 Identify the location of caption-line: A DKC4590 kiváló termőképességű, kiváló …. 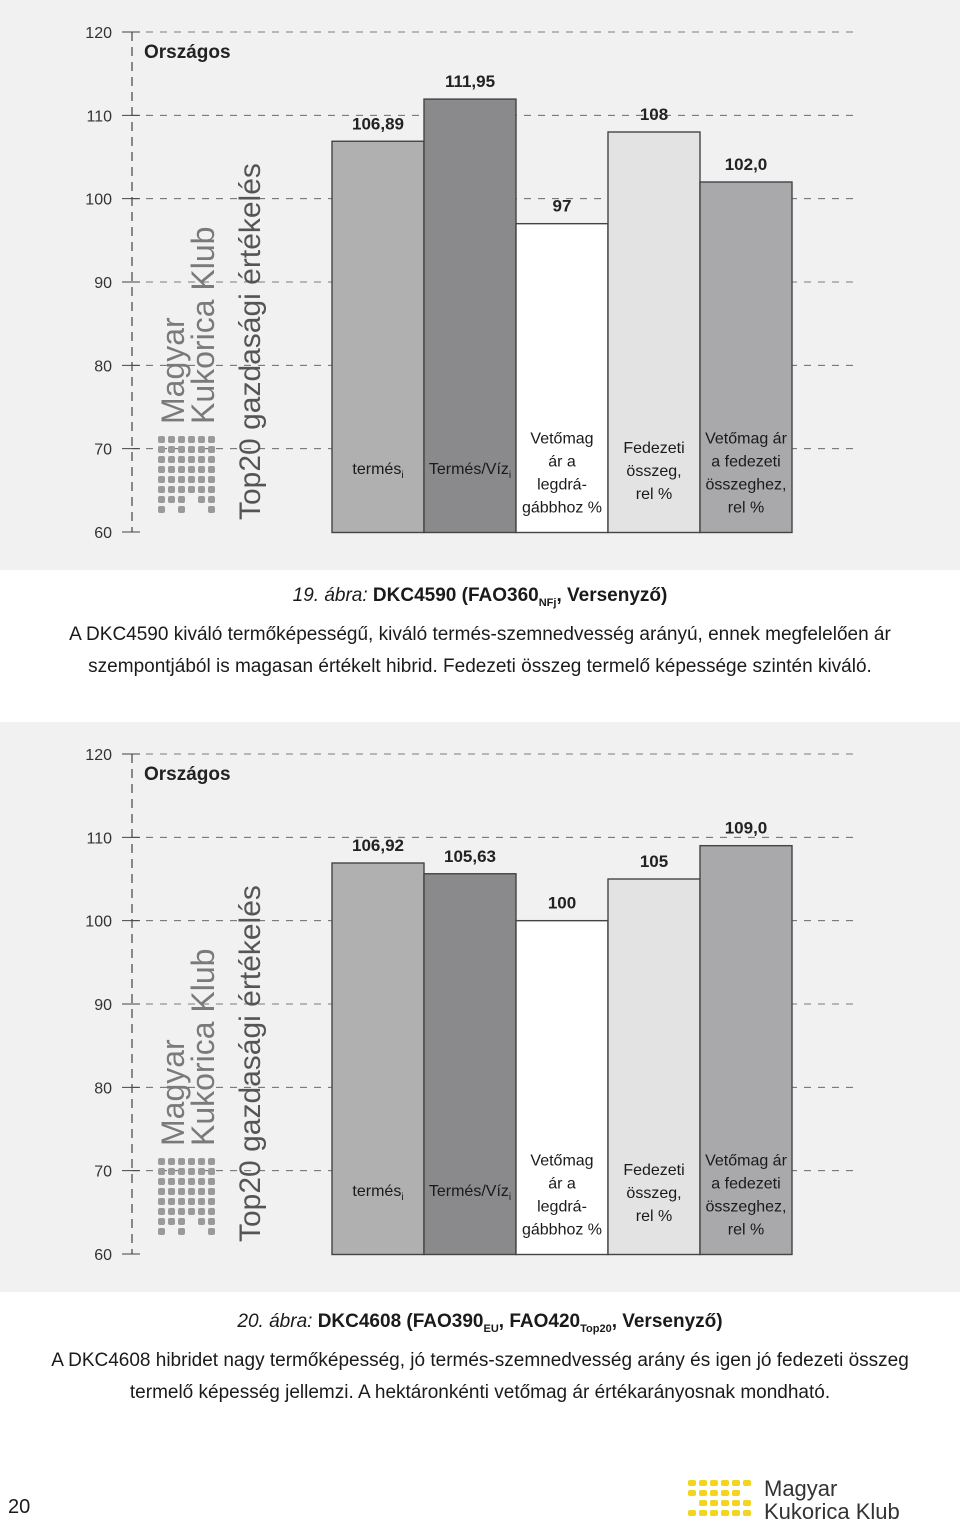
(480, 634).